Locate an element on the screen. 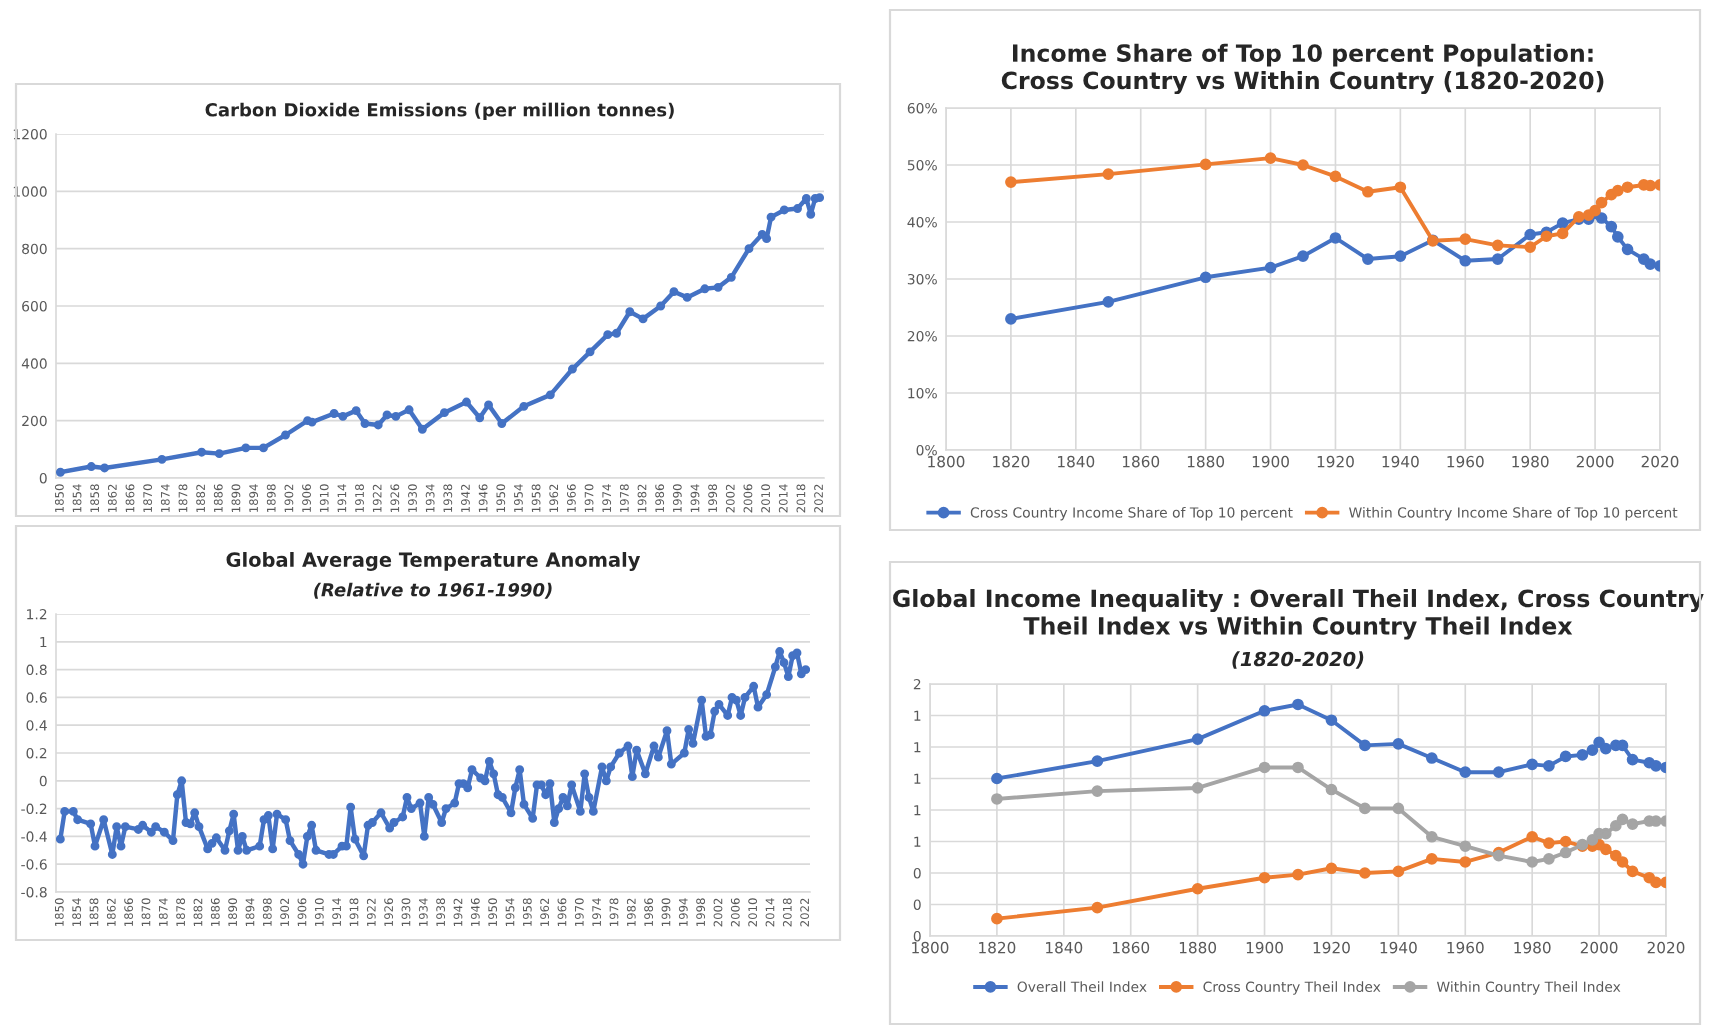 This screenshot has width=1716, height=1034. chart-subtitle: (1820-2020) is located at coordinates (1298, 660).